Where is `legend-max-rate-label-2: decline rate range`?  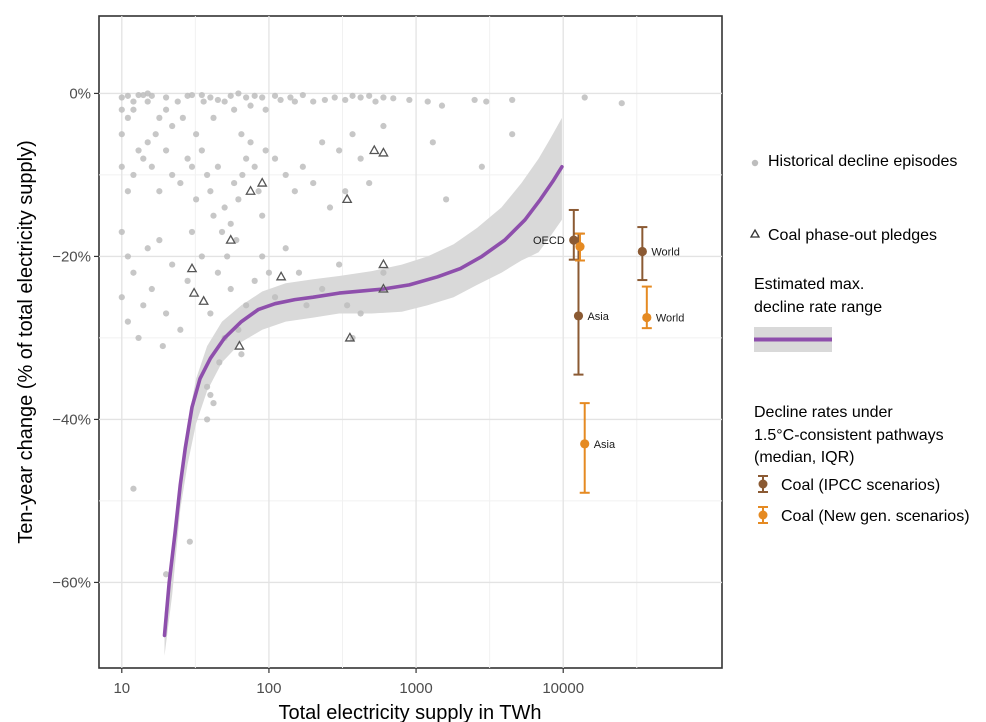 legend-max-rate-label-2: decline rate range is located at coordinates (818, 307).